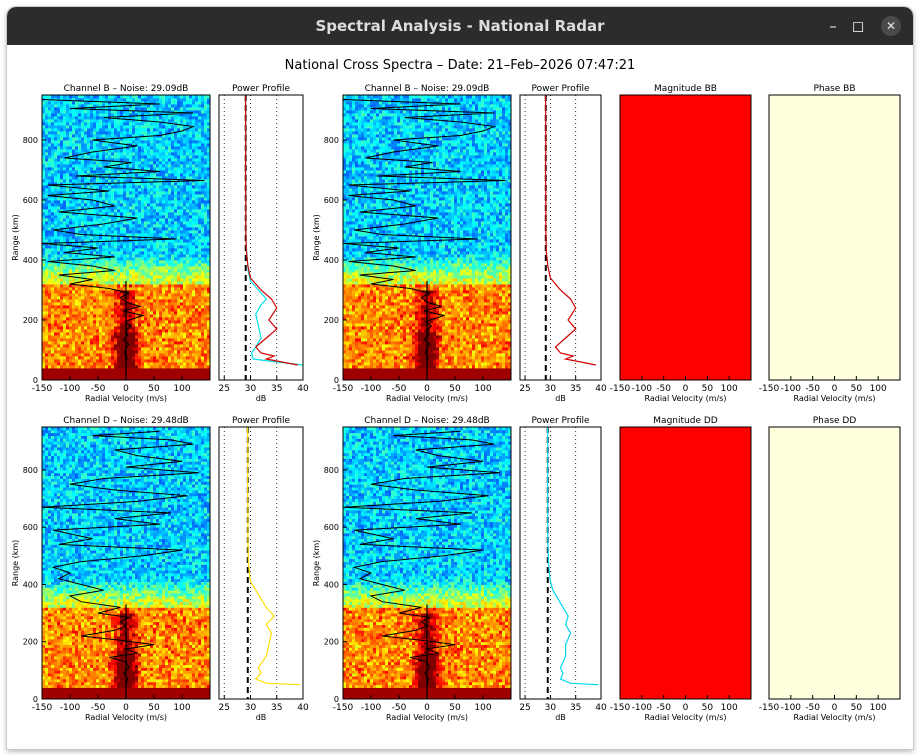  What do you see at coordinates (460, 26) in the screenshot?
I see `title-bar: Spectral Analysis - National Radar – ◻ ✕` at bounding box center [460, 26].